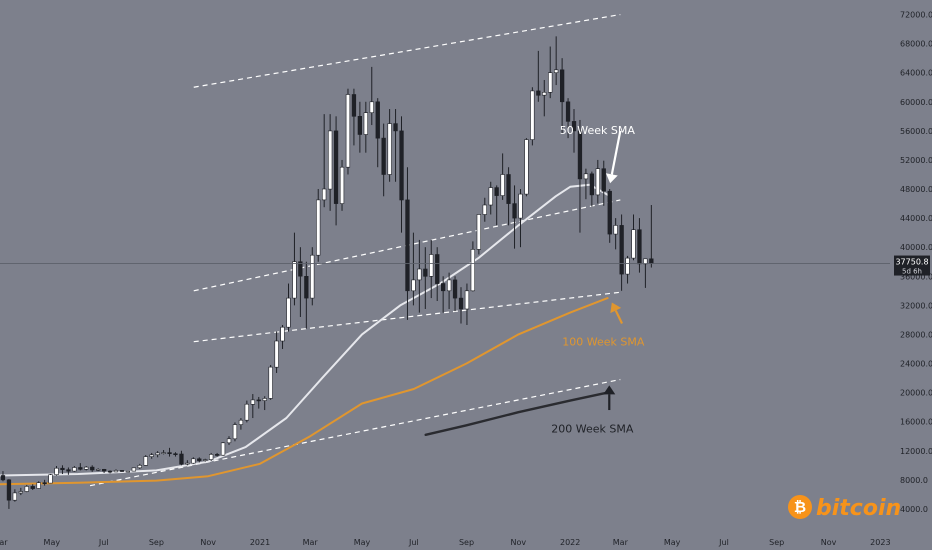 This screenshot has width=932, height=550. Describe the element at coordinates (912, 265) in the screenshot. I see `price-label-box` at that location.